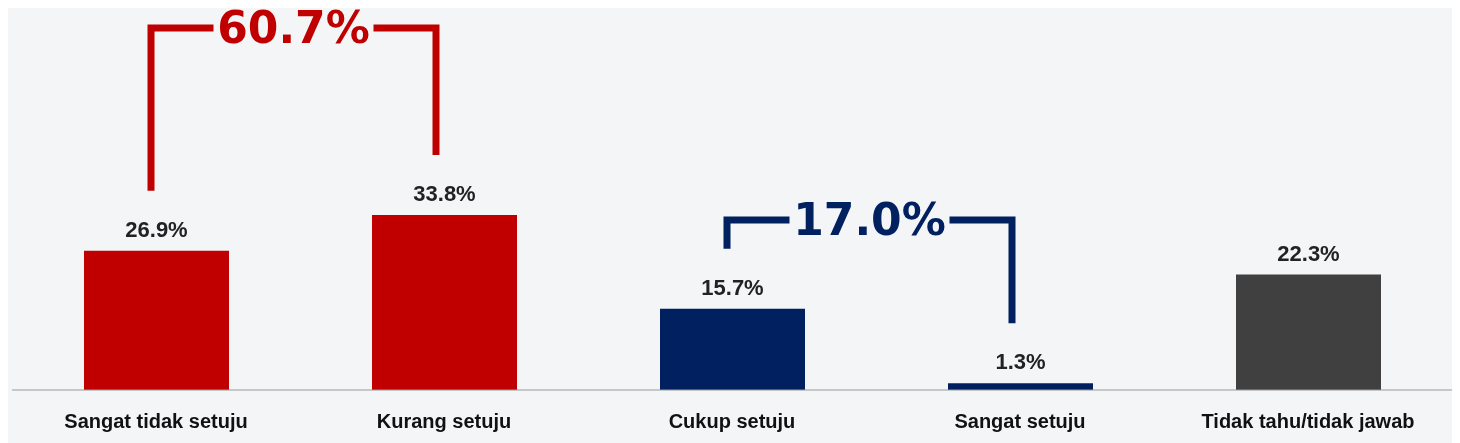 Image resolution: width=1460 pixels, height=443 pixels. Describe the element at coordinates (444, 421) in the screenshot. I see `x-tick-label: Kurang setuju` at that location.